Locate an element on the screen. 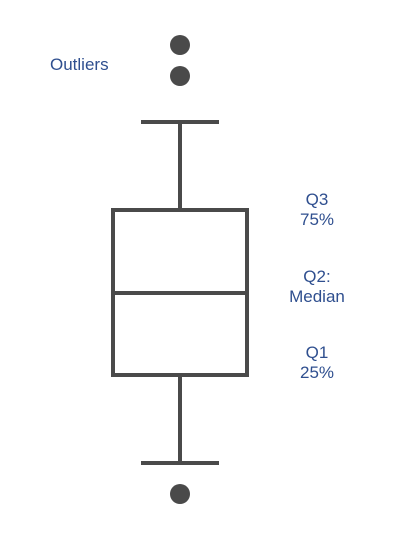  q1-label-percent: 25% is located at coordinates (317, 372).